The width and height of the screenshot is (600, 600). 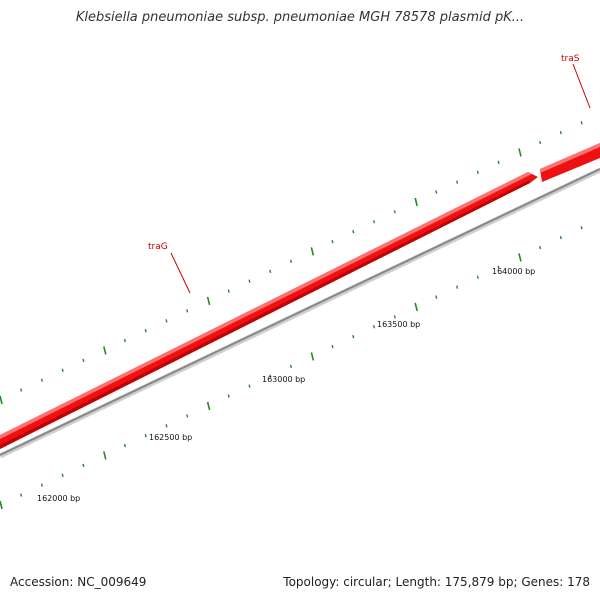 What do you see at coordinates (180, 273) in the screenshot?
I see `gene-label-leader-traG` at bounding box center [180, 273].